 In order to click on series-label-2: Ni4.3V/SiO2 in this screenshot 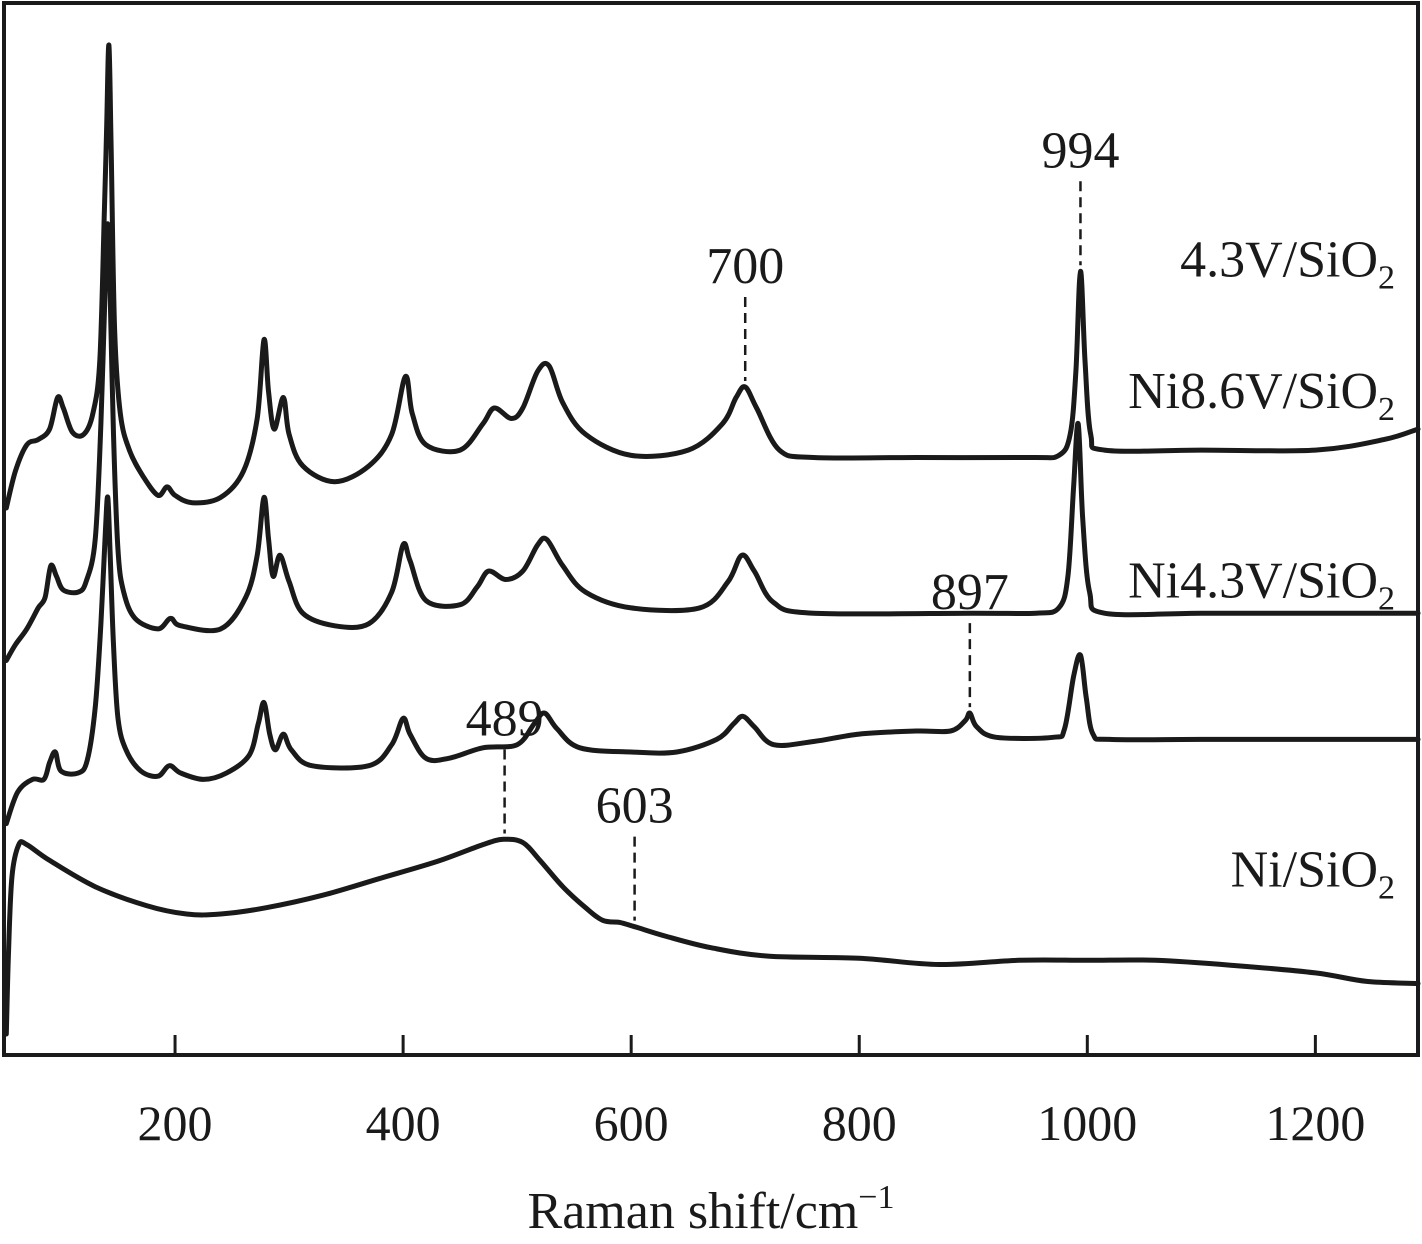, I will do `click(1261, 584)`.